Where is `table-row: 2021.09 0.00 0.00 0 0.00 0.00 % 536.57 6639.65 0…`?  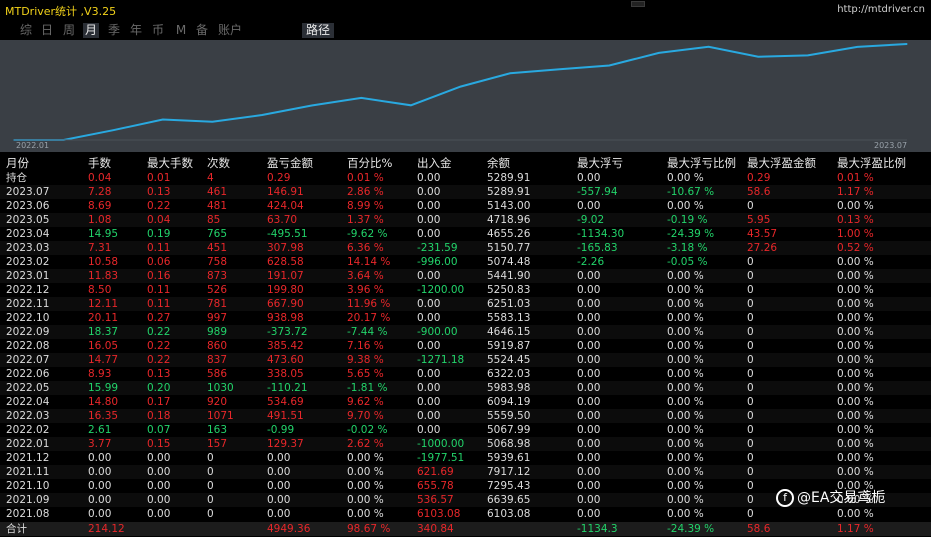 table-row: 2021.09 0.00 0.00 0 0.00 0.00 % 536.57 6639.65 0… is located at coordinates (465, 500).